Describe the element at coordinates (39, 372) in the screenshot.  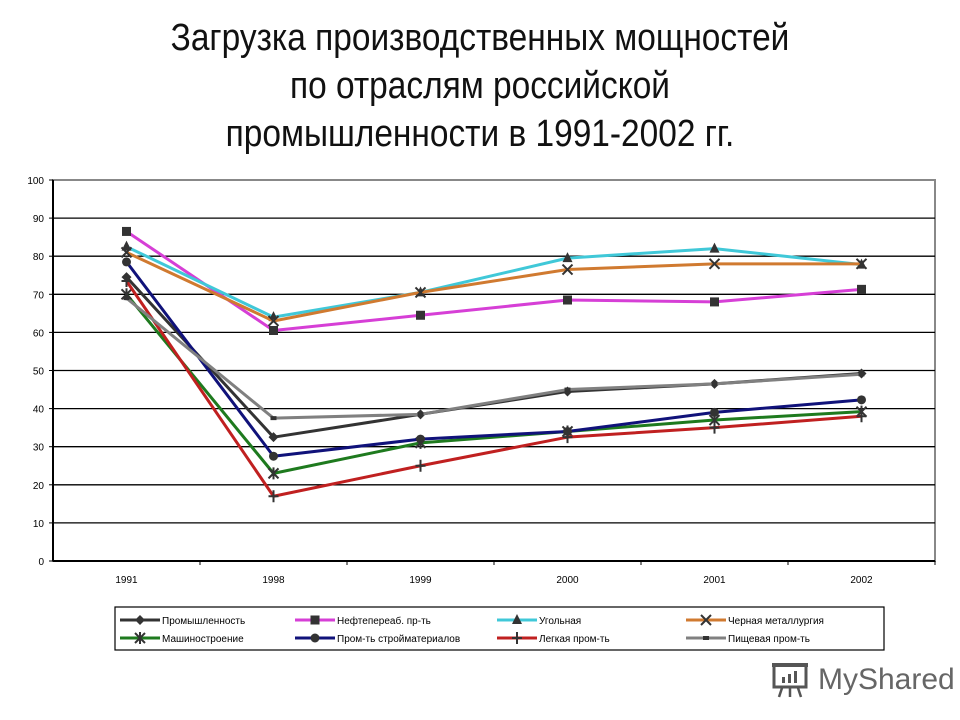
I see `y-tick-label: 50` at that location.